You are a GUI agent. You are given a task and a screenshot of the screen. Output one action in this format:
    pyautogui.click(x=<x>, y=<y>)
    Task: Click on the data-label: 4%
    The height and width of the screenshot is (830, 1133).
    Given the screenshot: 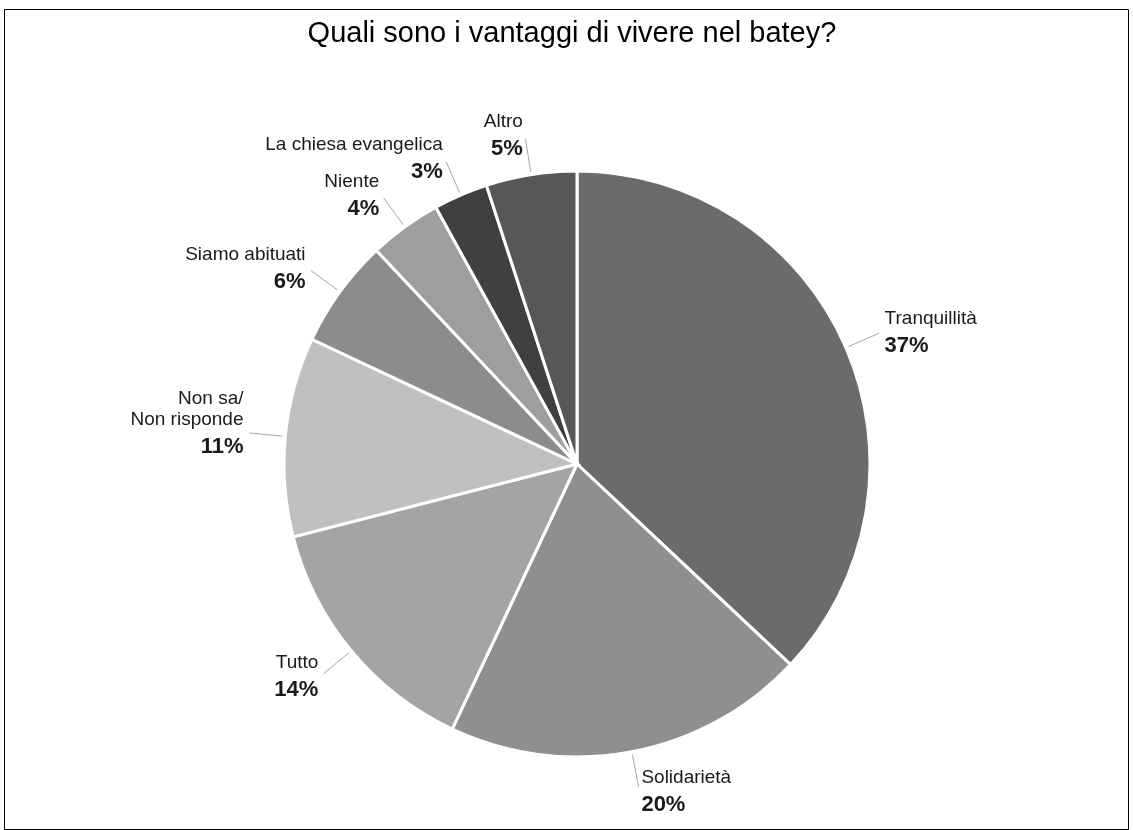 What is the action you would take?
    pyautogui.click(x=363, y=207)
    